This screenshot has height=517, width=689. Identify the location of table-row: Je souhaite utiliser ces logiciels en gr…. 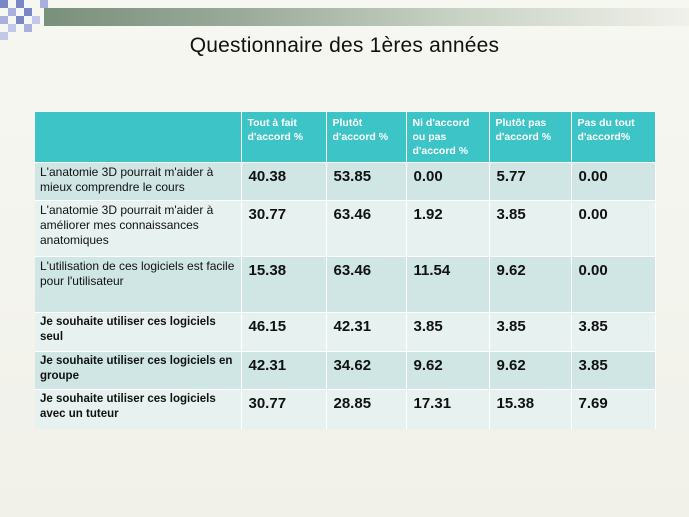
(345, 370).